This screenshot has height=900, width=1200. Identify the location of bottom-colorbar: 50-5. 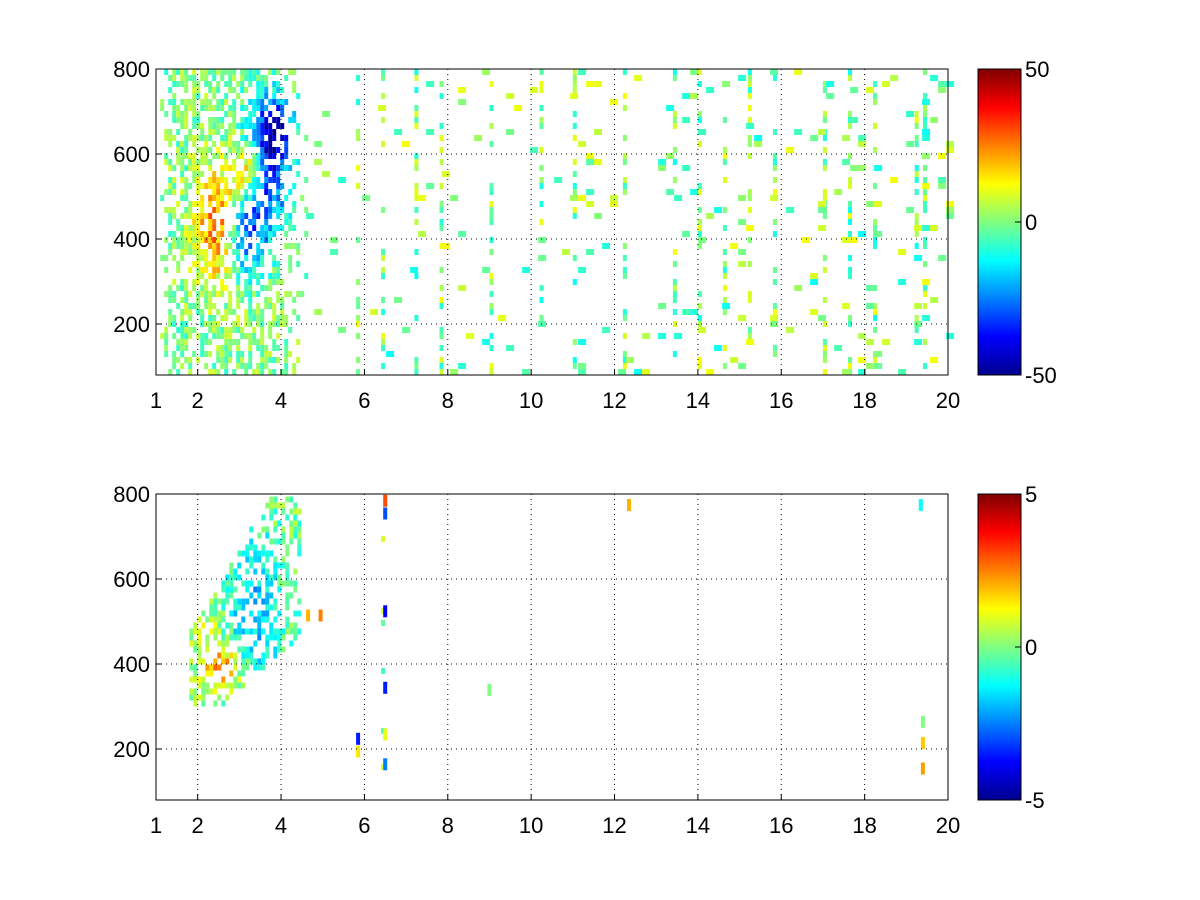
(1011, 647).